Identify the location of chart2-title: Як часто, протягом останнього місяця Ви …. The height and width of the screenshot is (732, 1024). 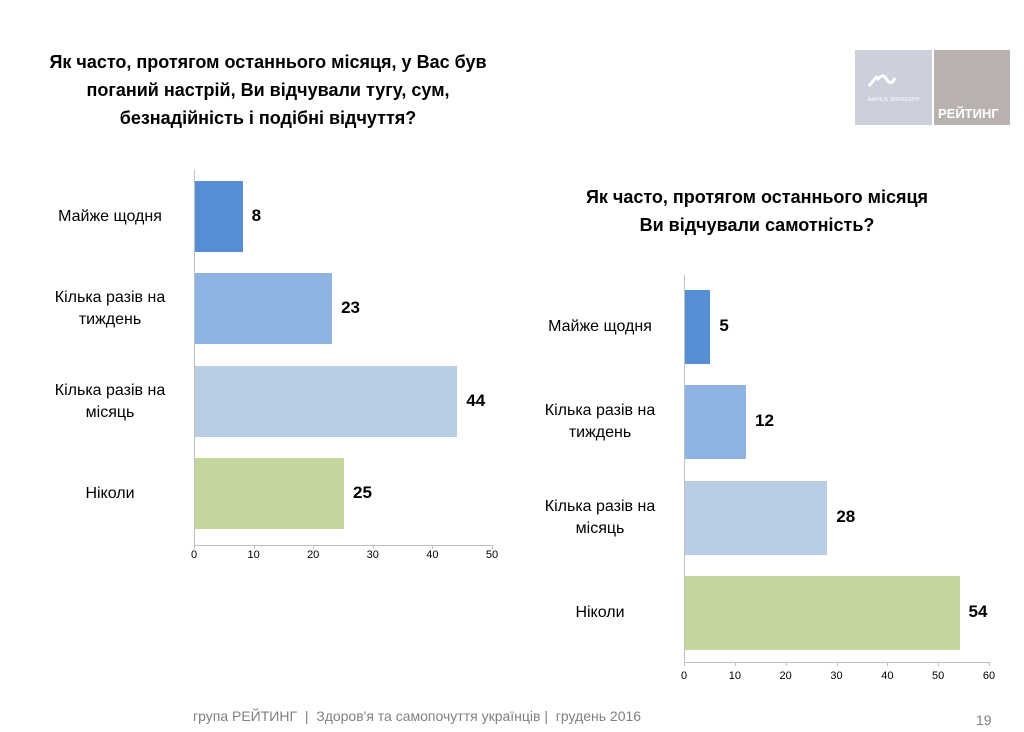
(757, 211).